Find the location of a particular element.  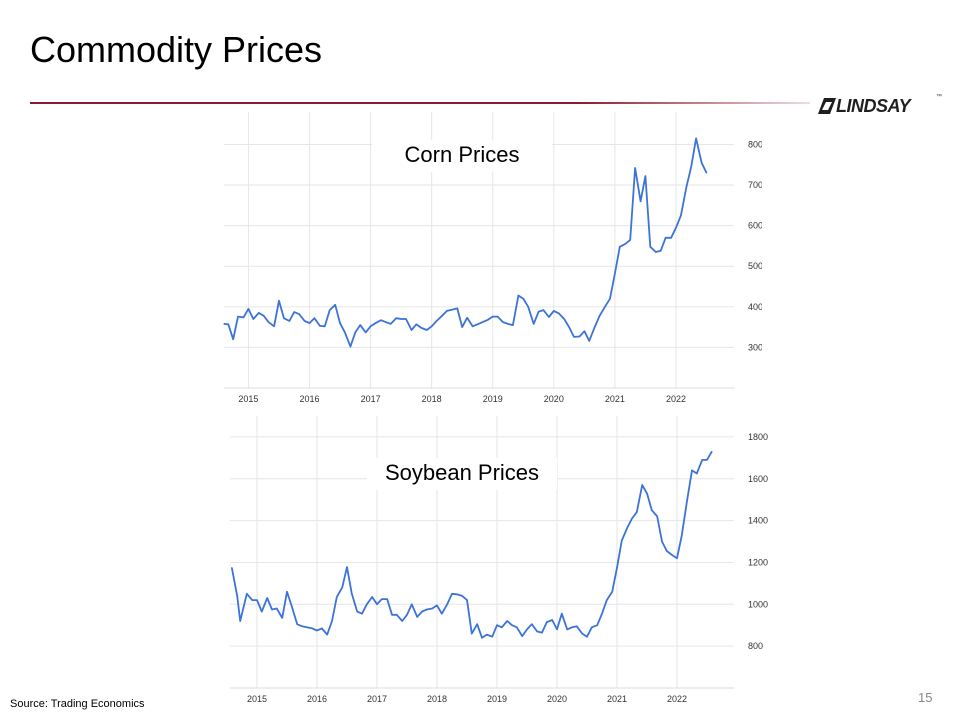

y-tick-label: 800 is located at coordinates (755, 646).